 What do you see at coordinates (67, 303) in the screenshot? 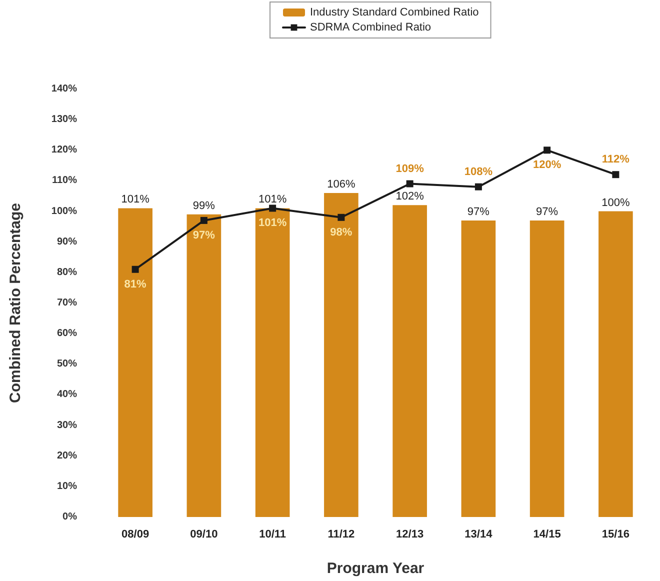
I see `y-tick-label: 70%` at bounding box center [67, 303].